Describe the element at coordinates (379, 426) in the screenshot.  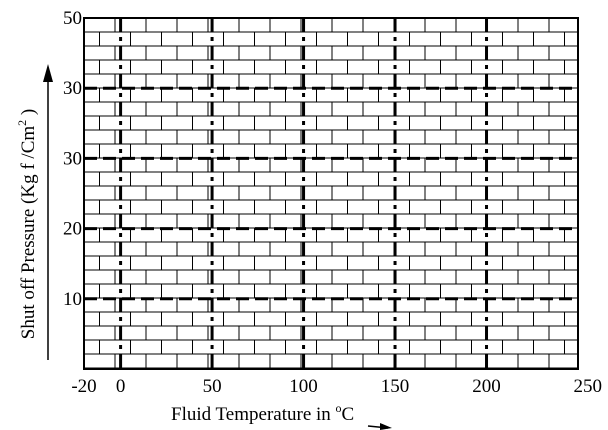
I see `x-axis-arrow` at that location.